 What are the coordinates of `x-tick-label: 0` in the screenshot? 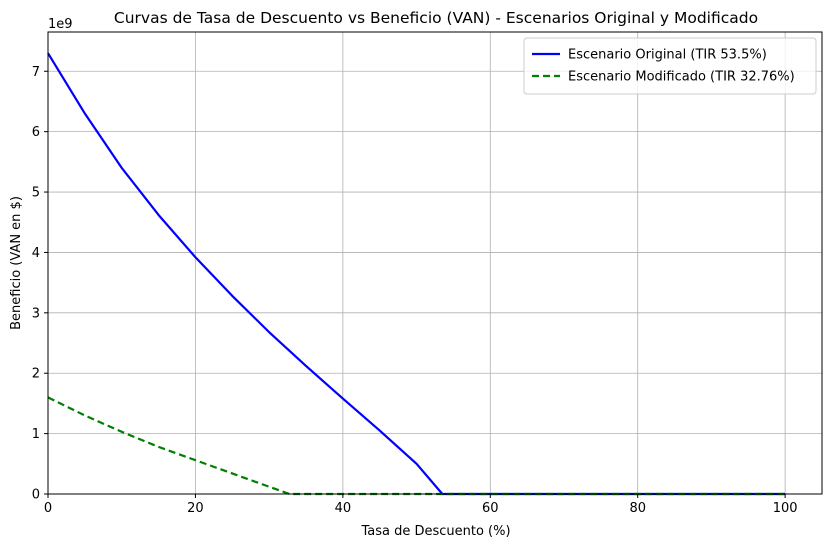 It's located at (48, 508).